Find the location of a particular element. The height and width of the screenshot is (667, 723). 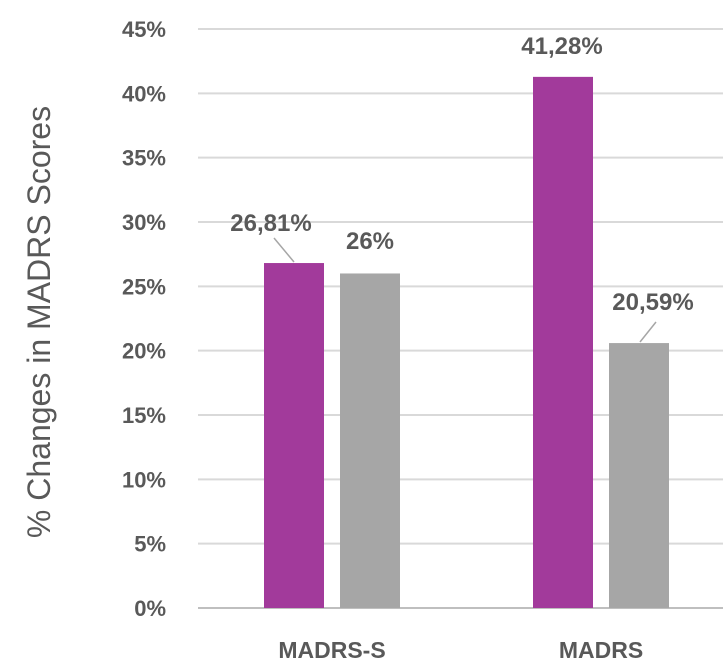

y-tick-label: 20% is located at coordinates (144, 351).